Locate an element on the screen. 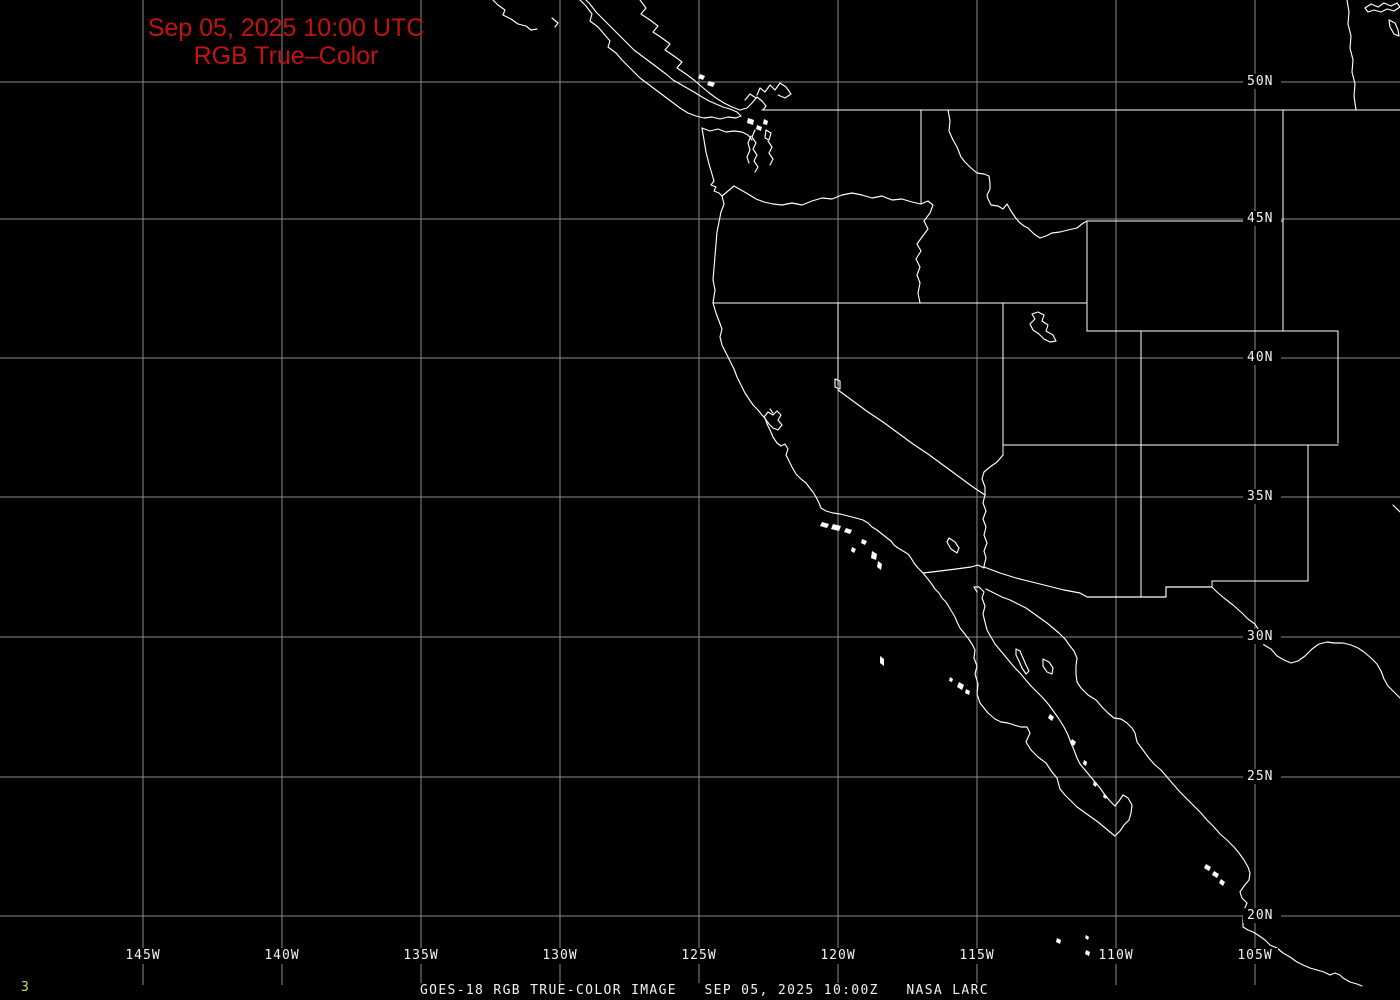 This screenshot has width=1400, height=1000. coastline-strait-juan-de-fuca is located at coordinates (727, 134).